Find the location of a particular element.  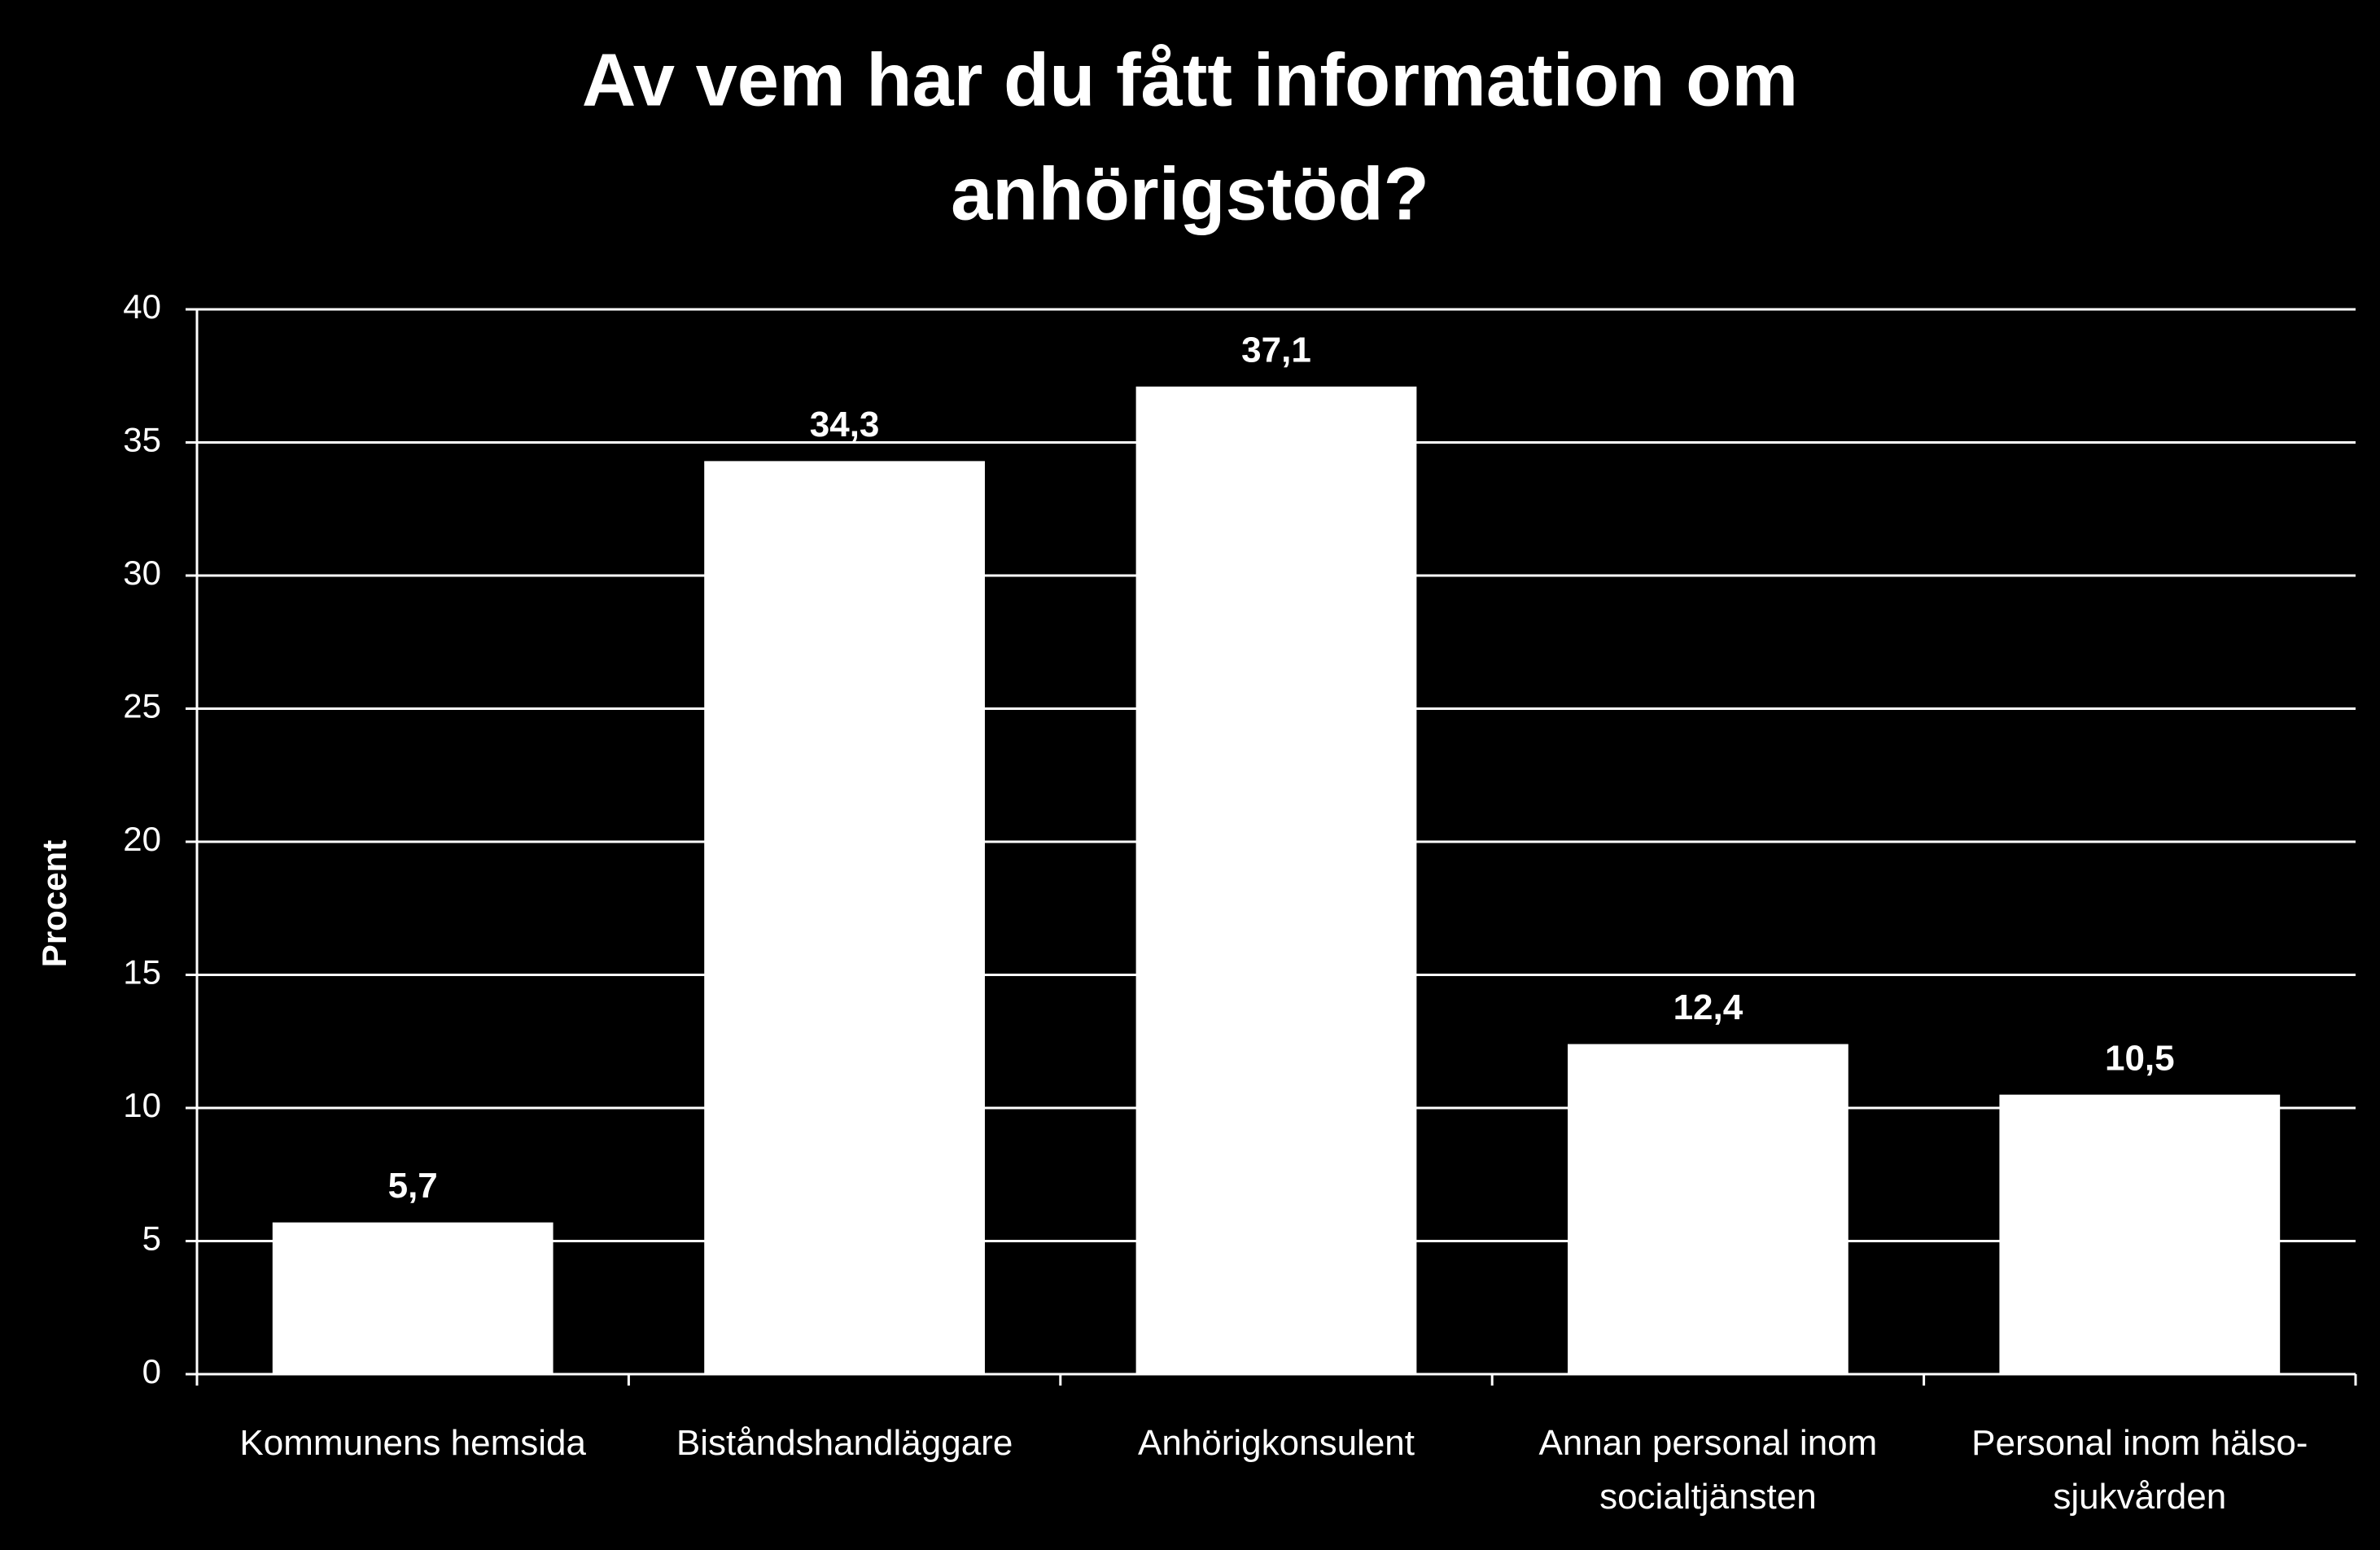

y-tick-label: 5 is located at coordinates (151, 1238).